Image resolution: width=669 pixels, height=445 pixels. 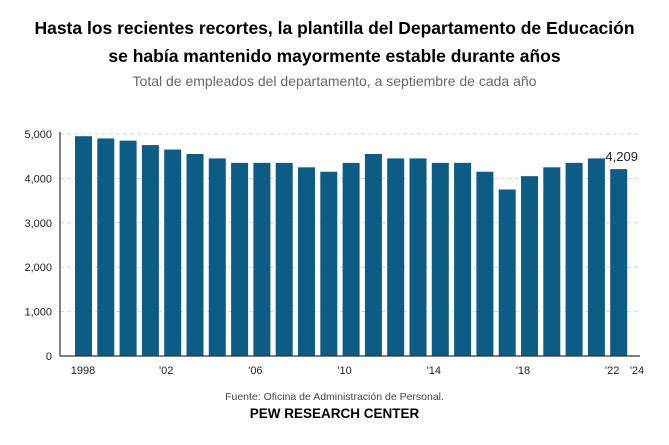 I want to click on bar-2011, so click(x=373, y=254).